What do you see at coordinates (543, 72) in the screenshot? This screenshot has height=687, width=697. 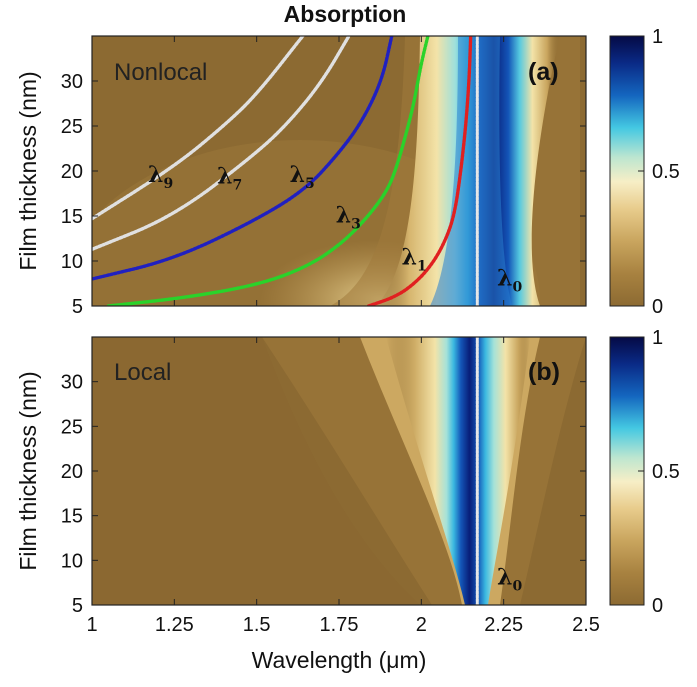 I see `panel-a-label: (a)` at bounding box center [543, 72].